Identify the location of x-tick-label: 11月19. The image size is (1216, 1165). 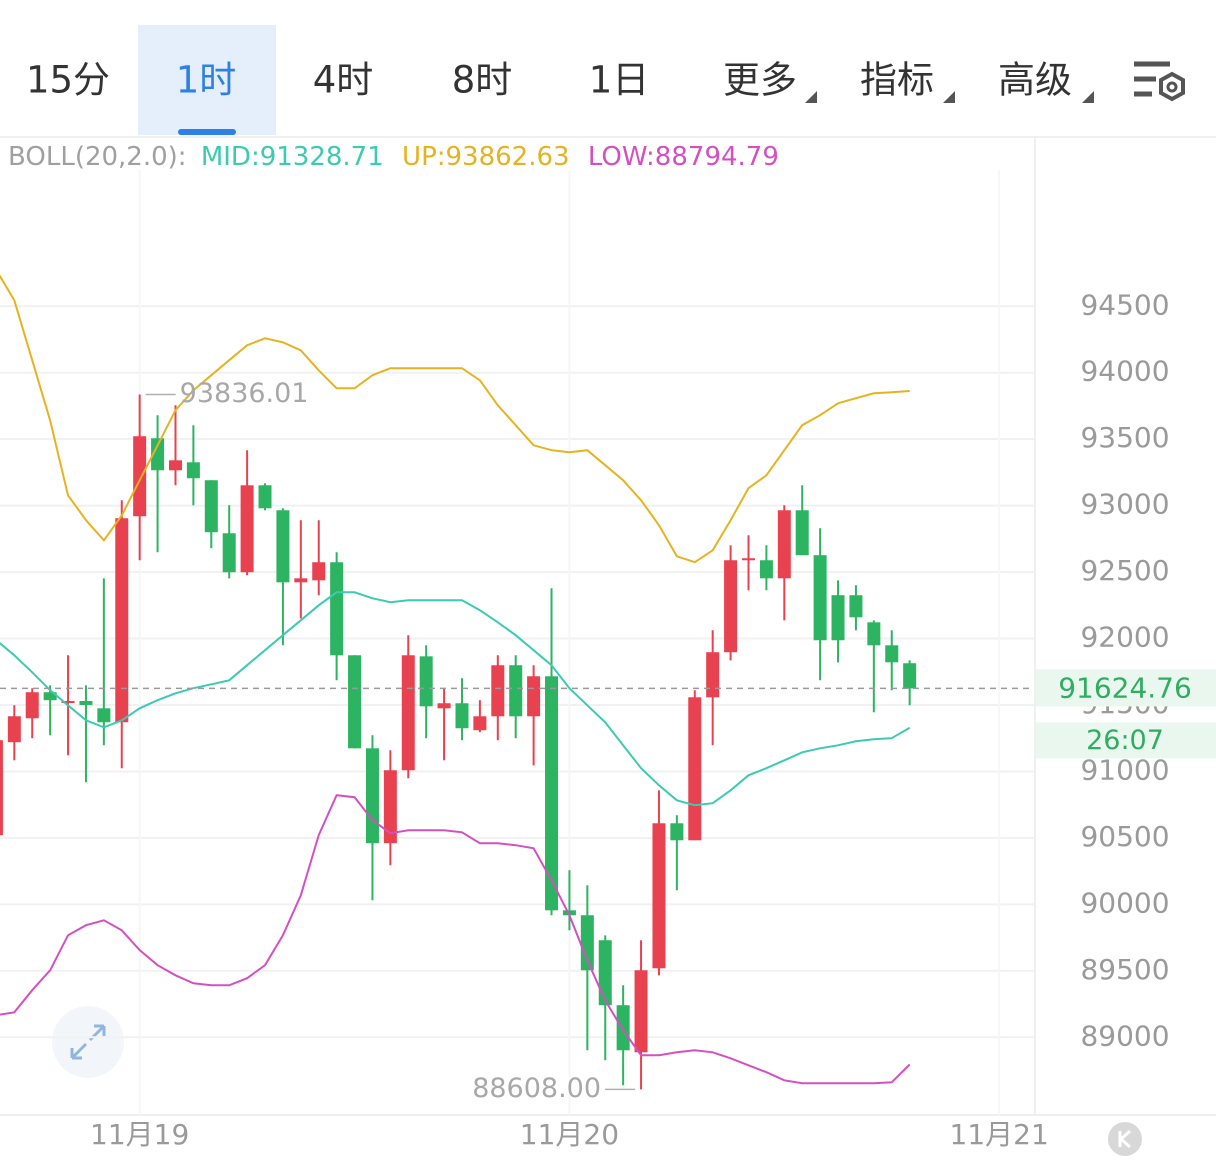
(139, 1134).